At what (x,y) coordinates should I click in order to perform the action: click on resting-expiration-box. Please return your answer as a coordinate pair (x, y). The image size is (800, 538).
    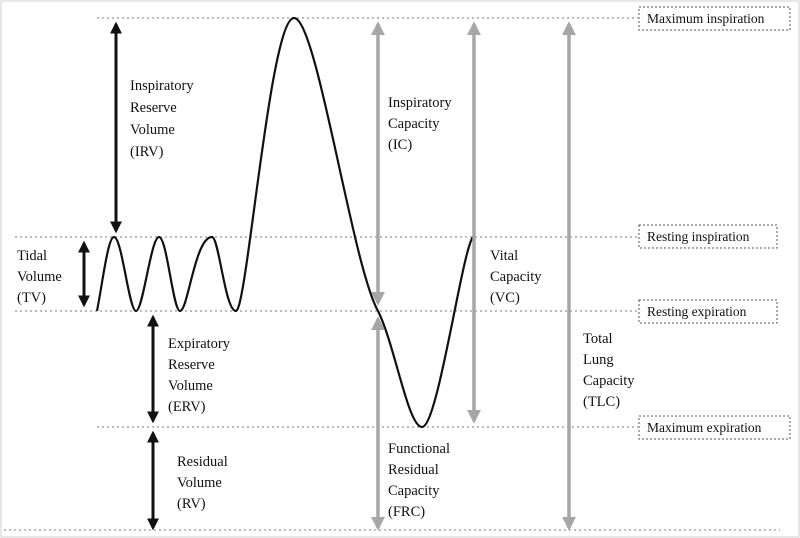
    Looking at the image, I should click on (708, 311).